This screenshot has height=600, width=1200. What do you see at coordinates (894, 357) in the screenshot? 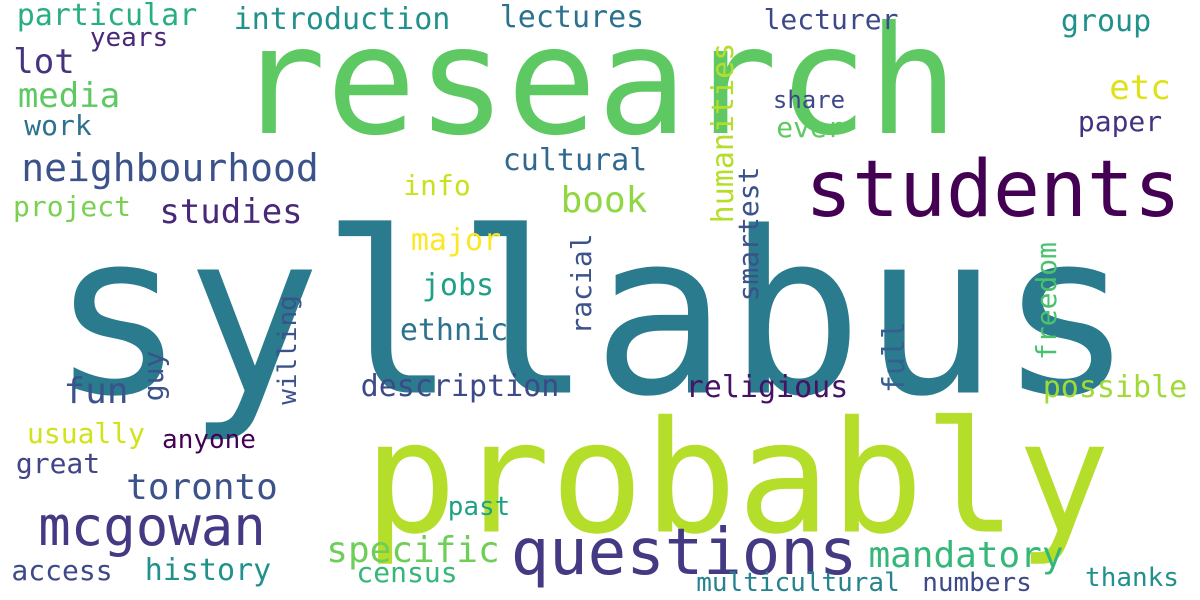
I see `word-full: full` at bounding box center [894, 357].